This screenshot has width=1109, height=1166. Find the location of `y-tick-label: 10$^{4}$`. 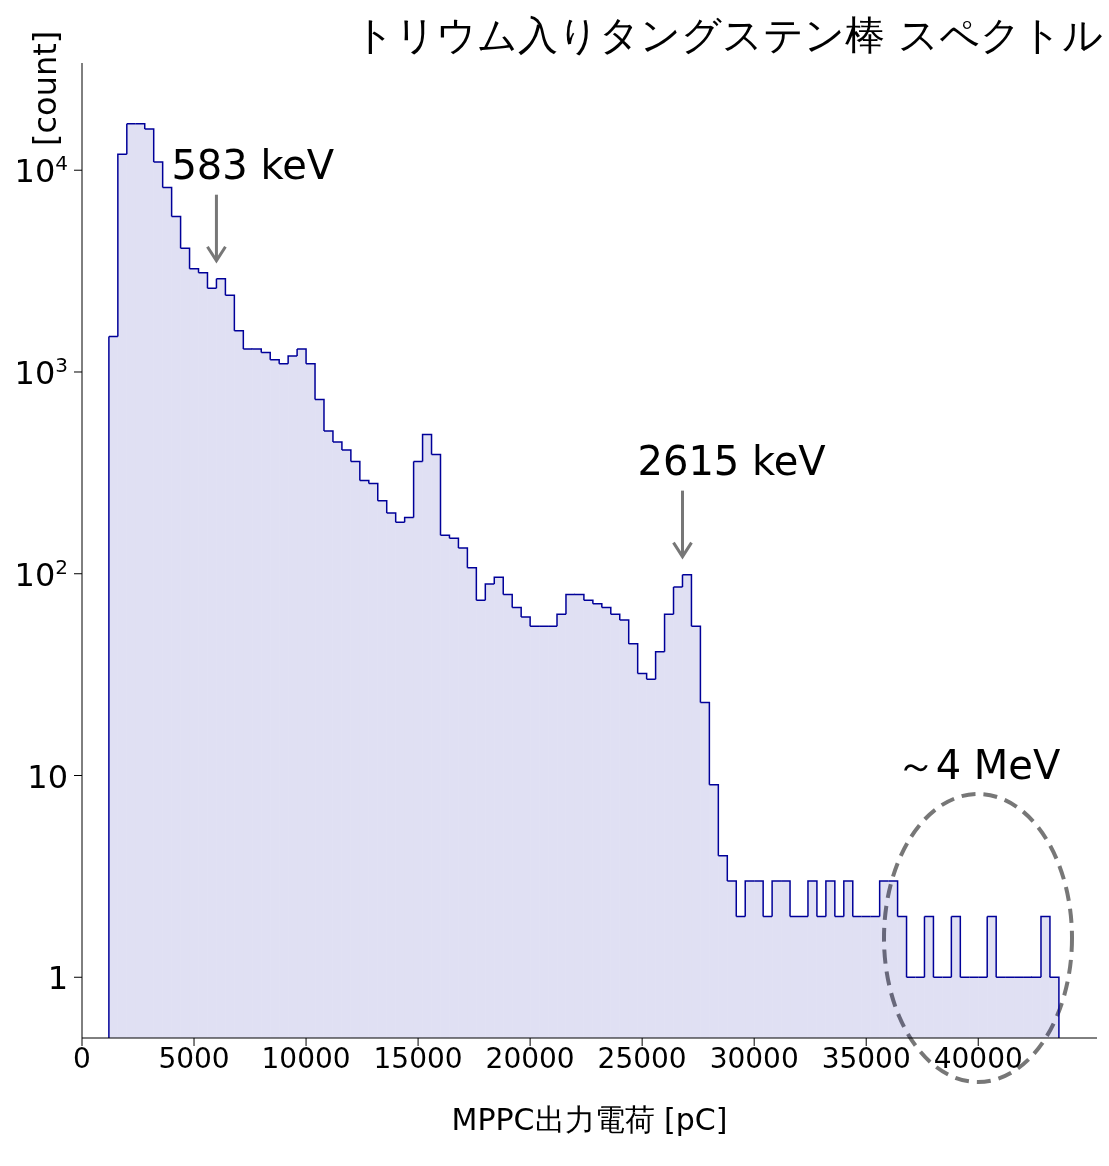

y-tick-label: 10$^{4}$ is located at coordinates (41, 171).